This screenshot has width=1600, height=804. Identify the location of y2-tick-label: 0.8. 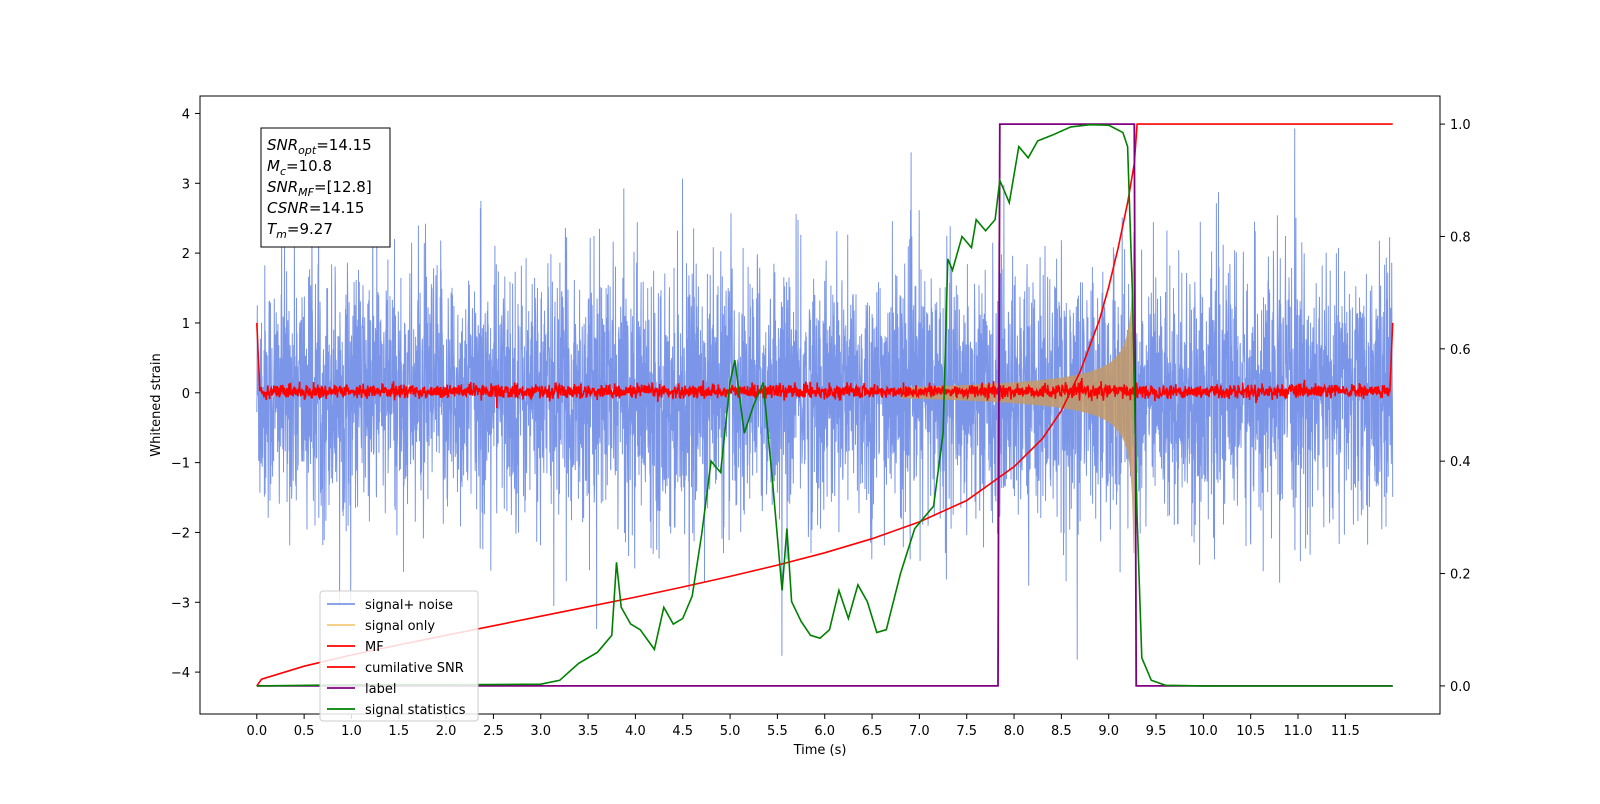
(1460, 237).